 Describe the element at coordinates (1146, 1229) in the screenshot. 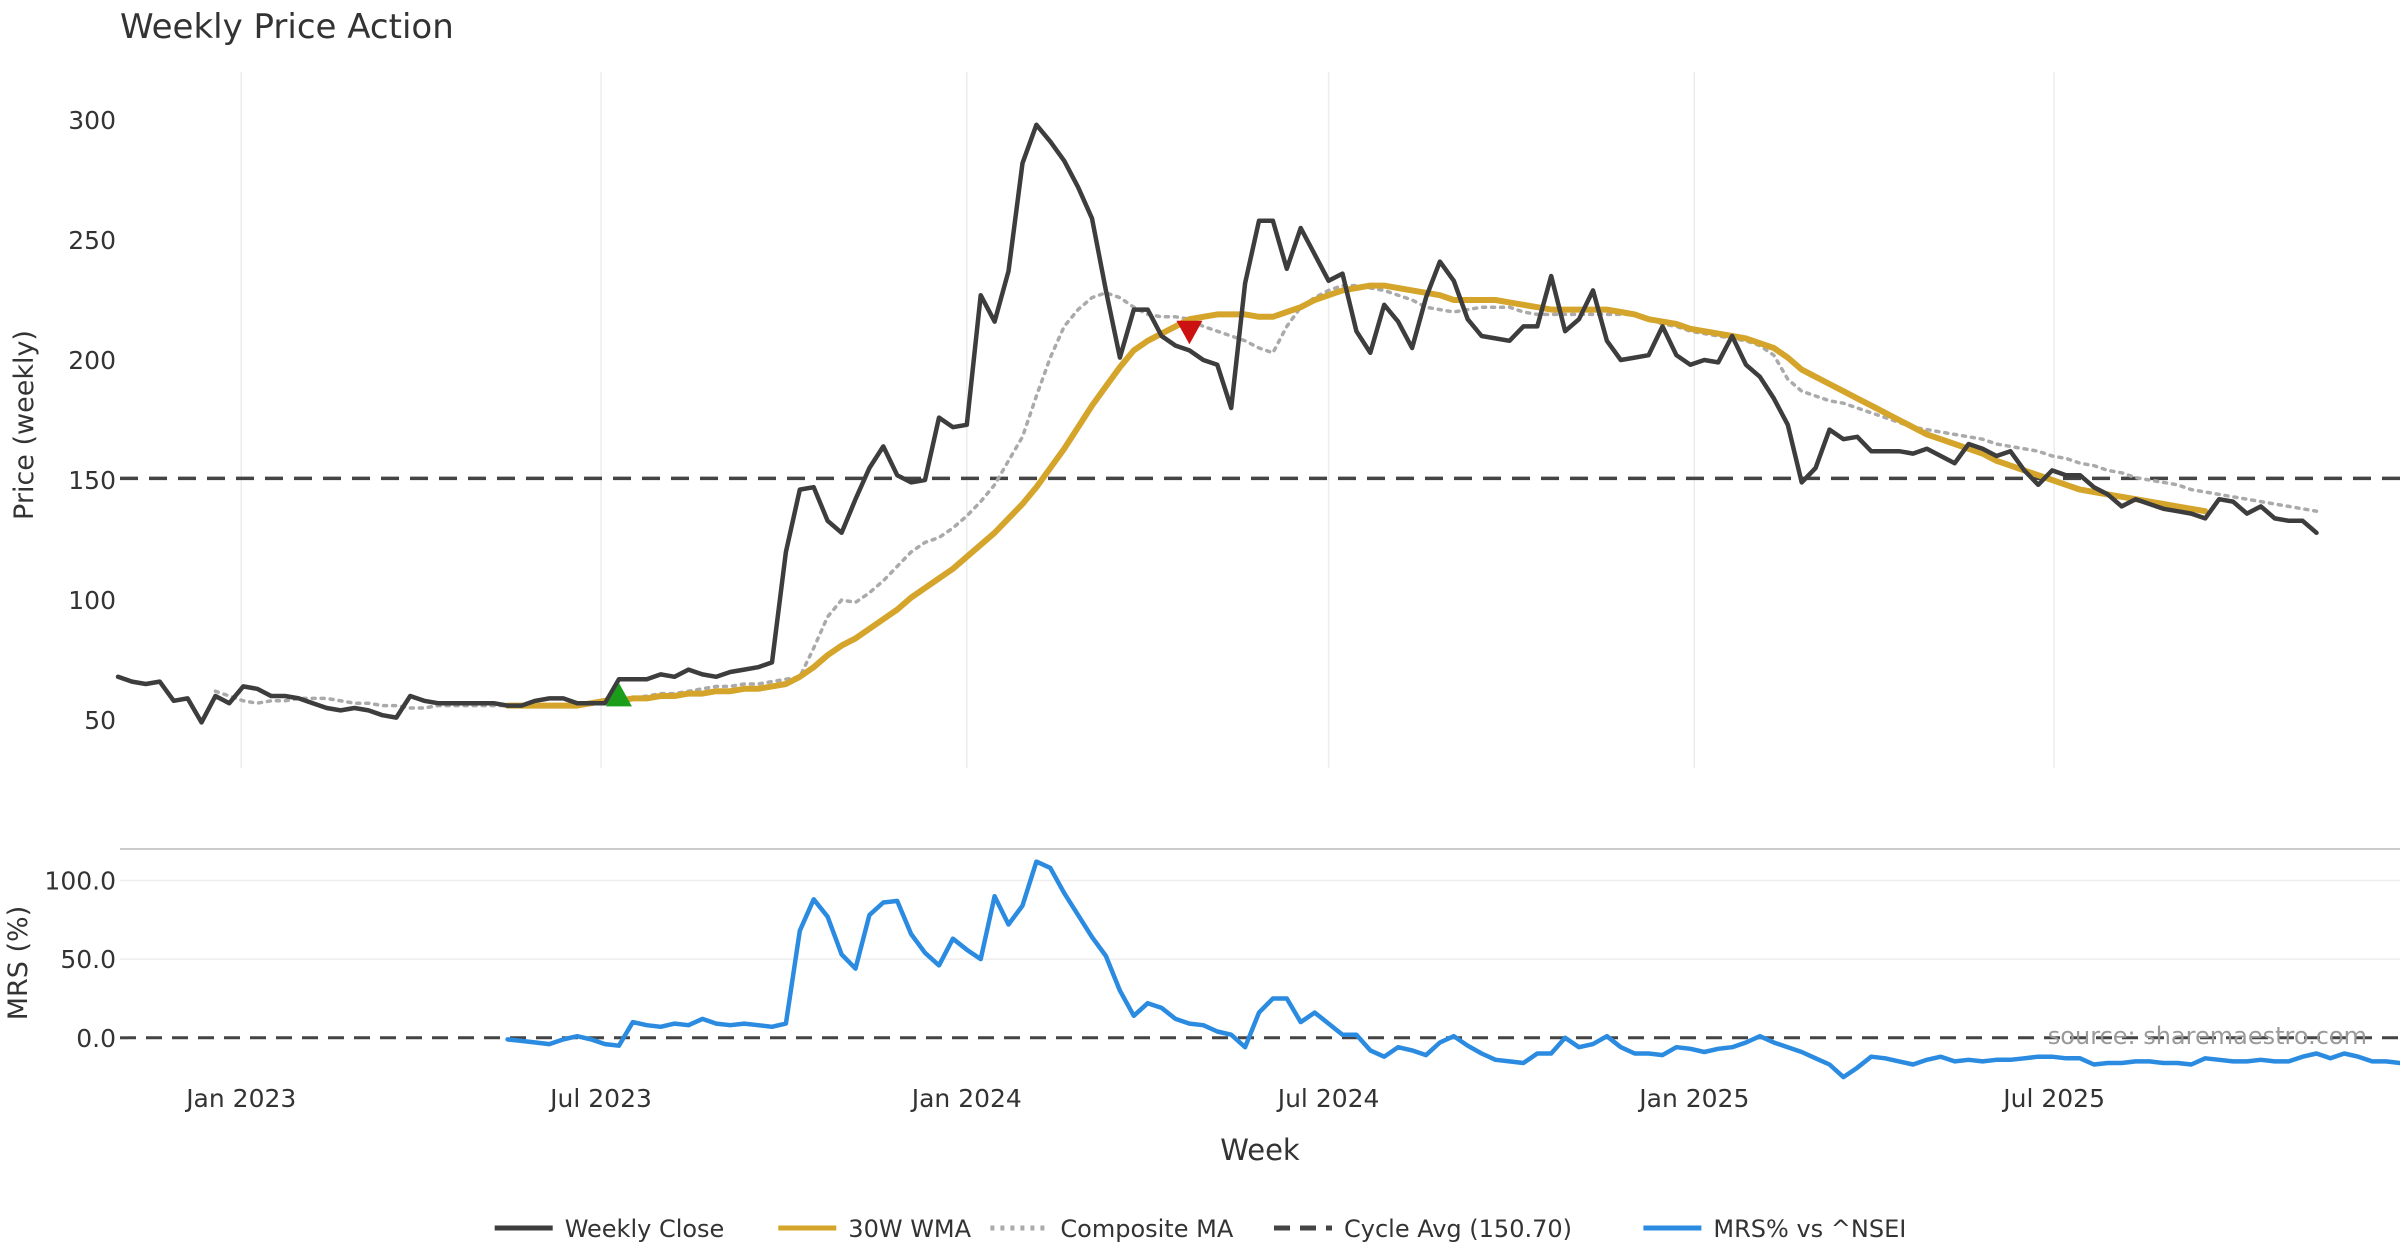

I see `legend-label: Composite MA` at that location.